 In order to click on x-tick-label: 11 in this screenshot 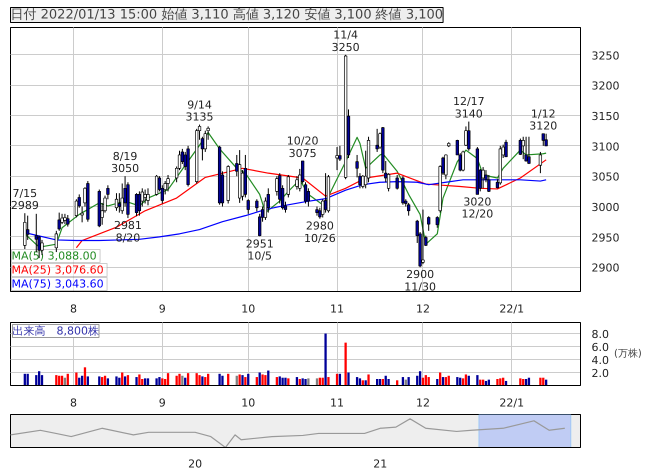, I will do `click(337, 403)`.